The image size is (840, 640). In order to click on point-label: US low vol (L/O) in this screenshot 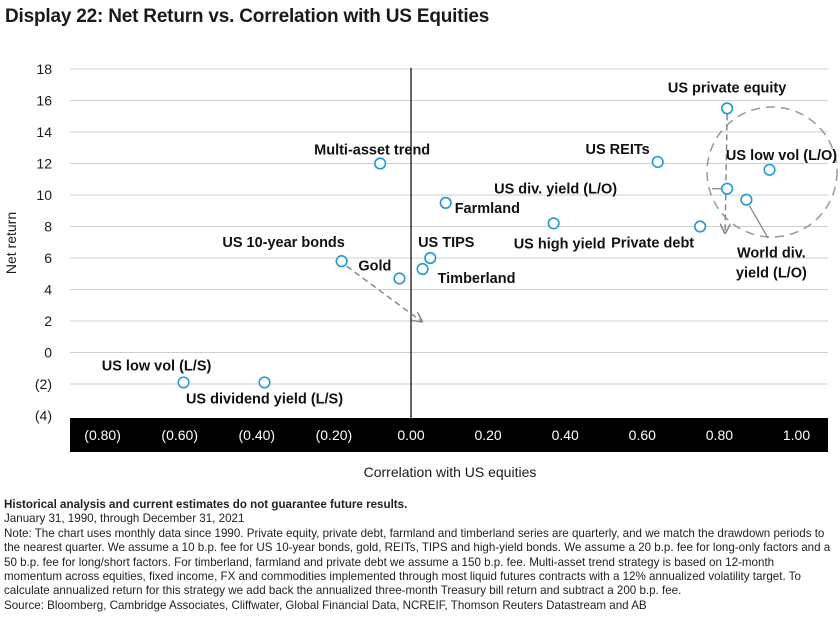, I will do `click(781, 156)`.